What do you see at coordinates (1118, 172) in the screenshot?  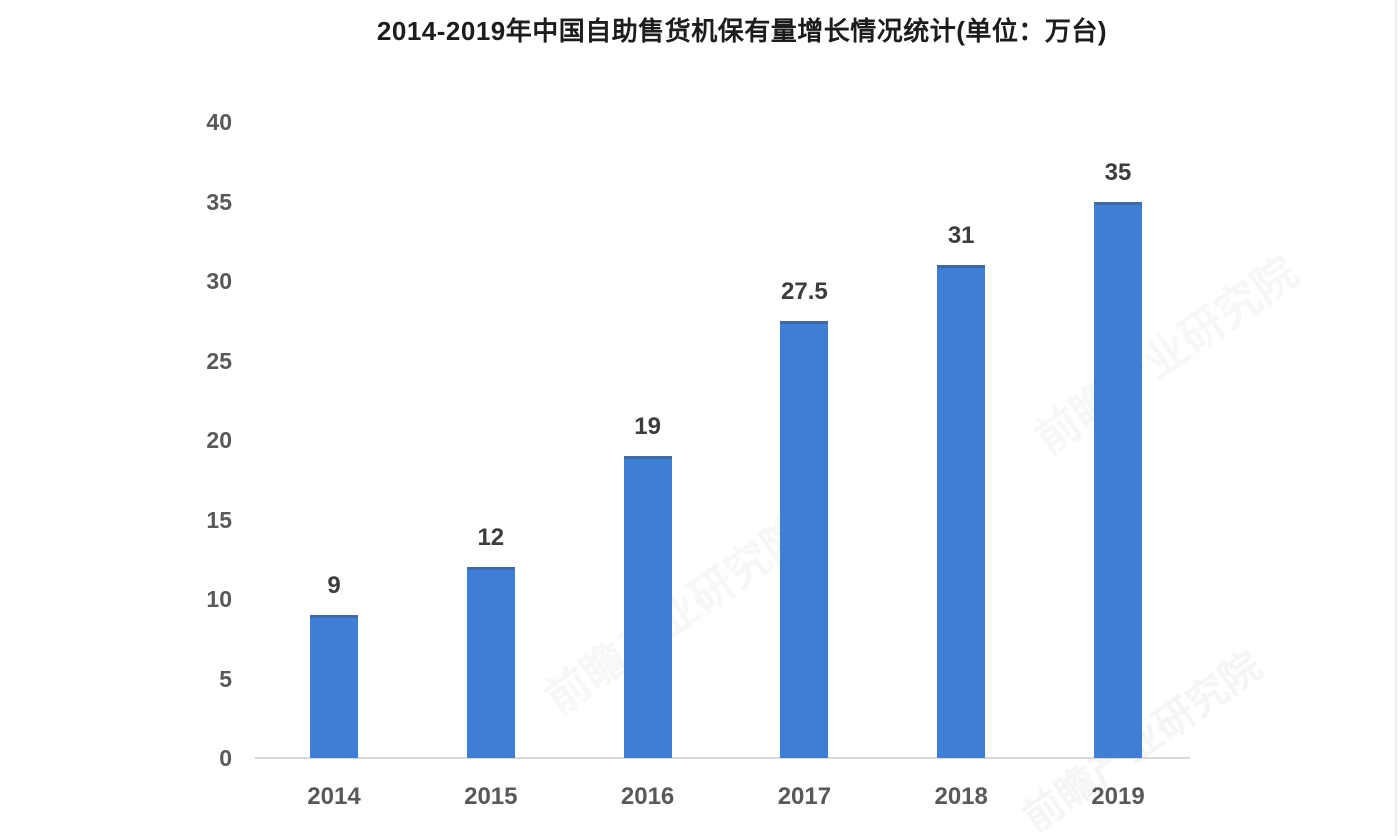 I see `bar-value-label: 35` at bounding box center [1118, 172].